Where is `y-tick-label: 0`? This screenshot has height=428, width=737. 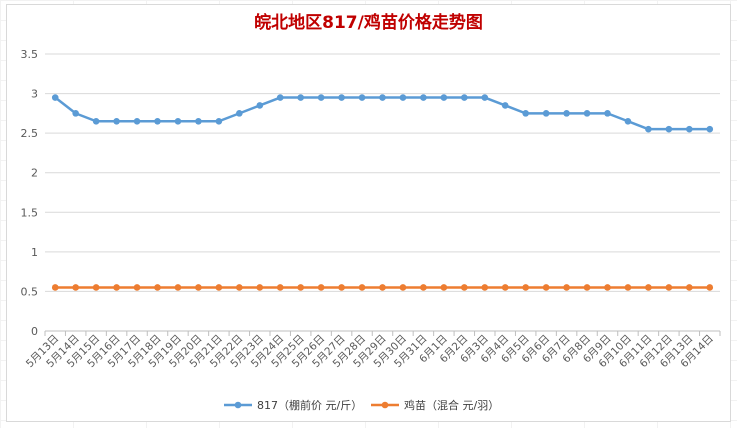 y-tick-label: 0 is located at coordinates (34, 331).